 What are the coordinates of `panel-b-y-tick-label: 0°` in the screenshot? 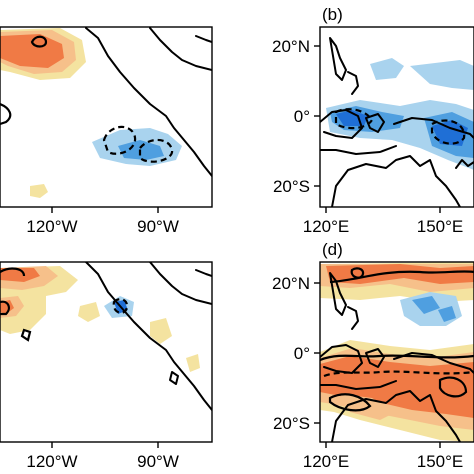 It's located at (302, 116).